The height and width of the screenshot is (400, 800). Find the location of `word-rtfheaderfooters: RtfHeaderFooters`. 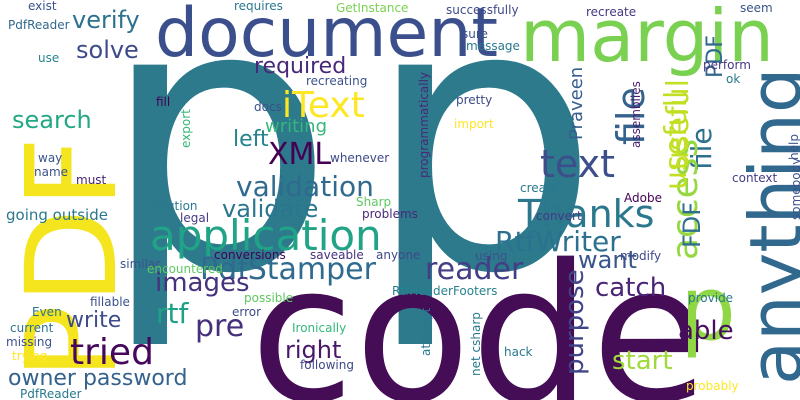

word-rtfheaderfooters: RtfHeaderFooters is located at coordinates (444, 291).